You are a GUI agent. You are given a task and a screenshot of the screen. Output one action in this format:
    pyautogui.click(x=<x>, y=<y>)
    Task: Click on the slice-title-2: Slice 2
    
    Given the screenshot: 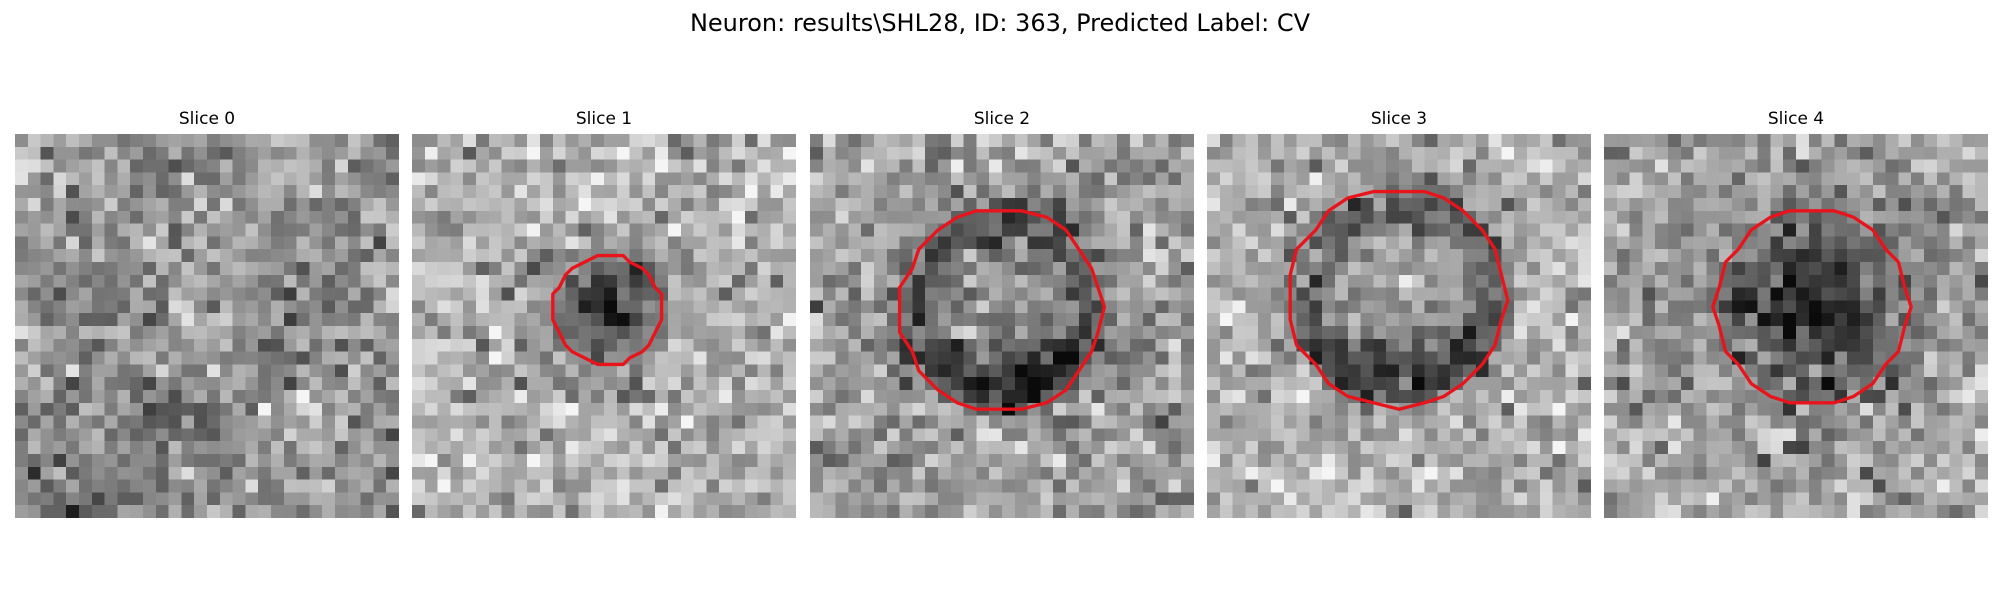 What is the action you would take?
    pyautogui.click(x=1002, y=119)
    